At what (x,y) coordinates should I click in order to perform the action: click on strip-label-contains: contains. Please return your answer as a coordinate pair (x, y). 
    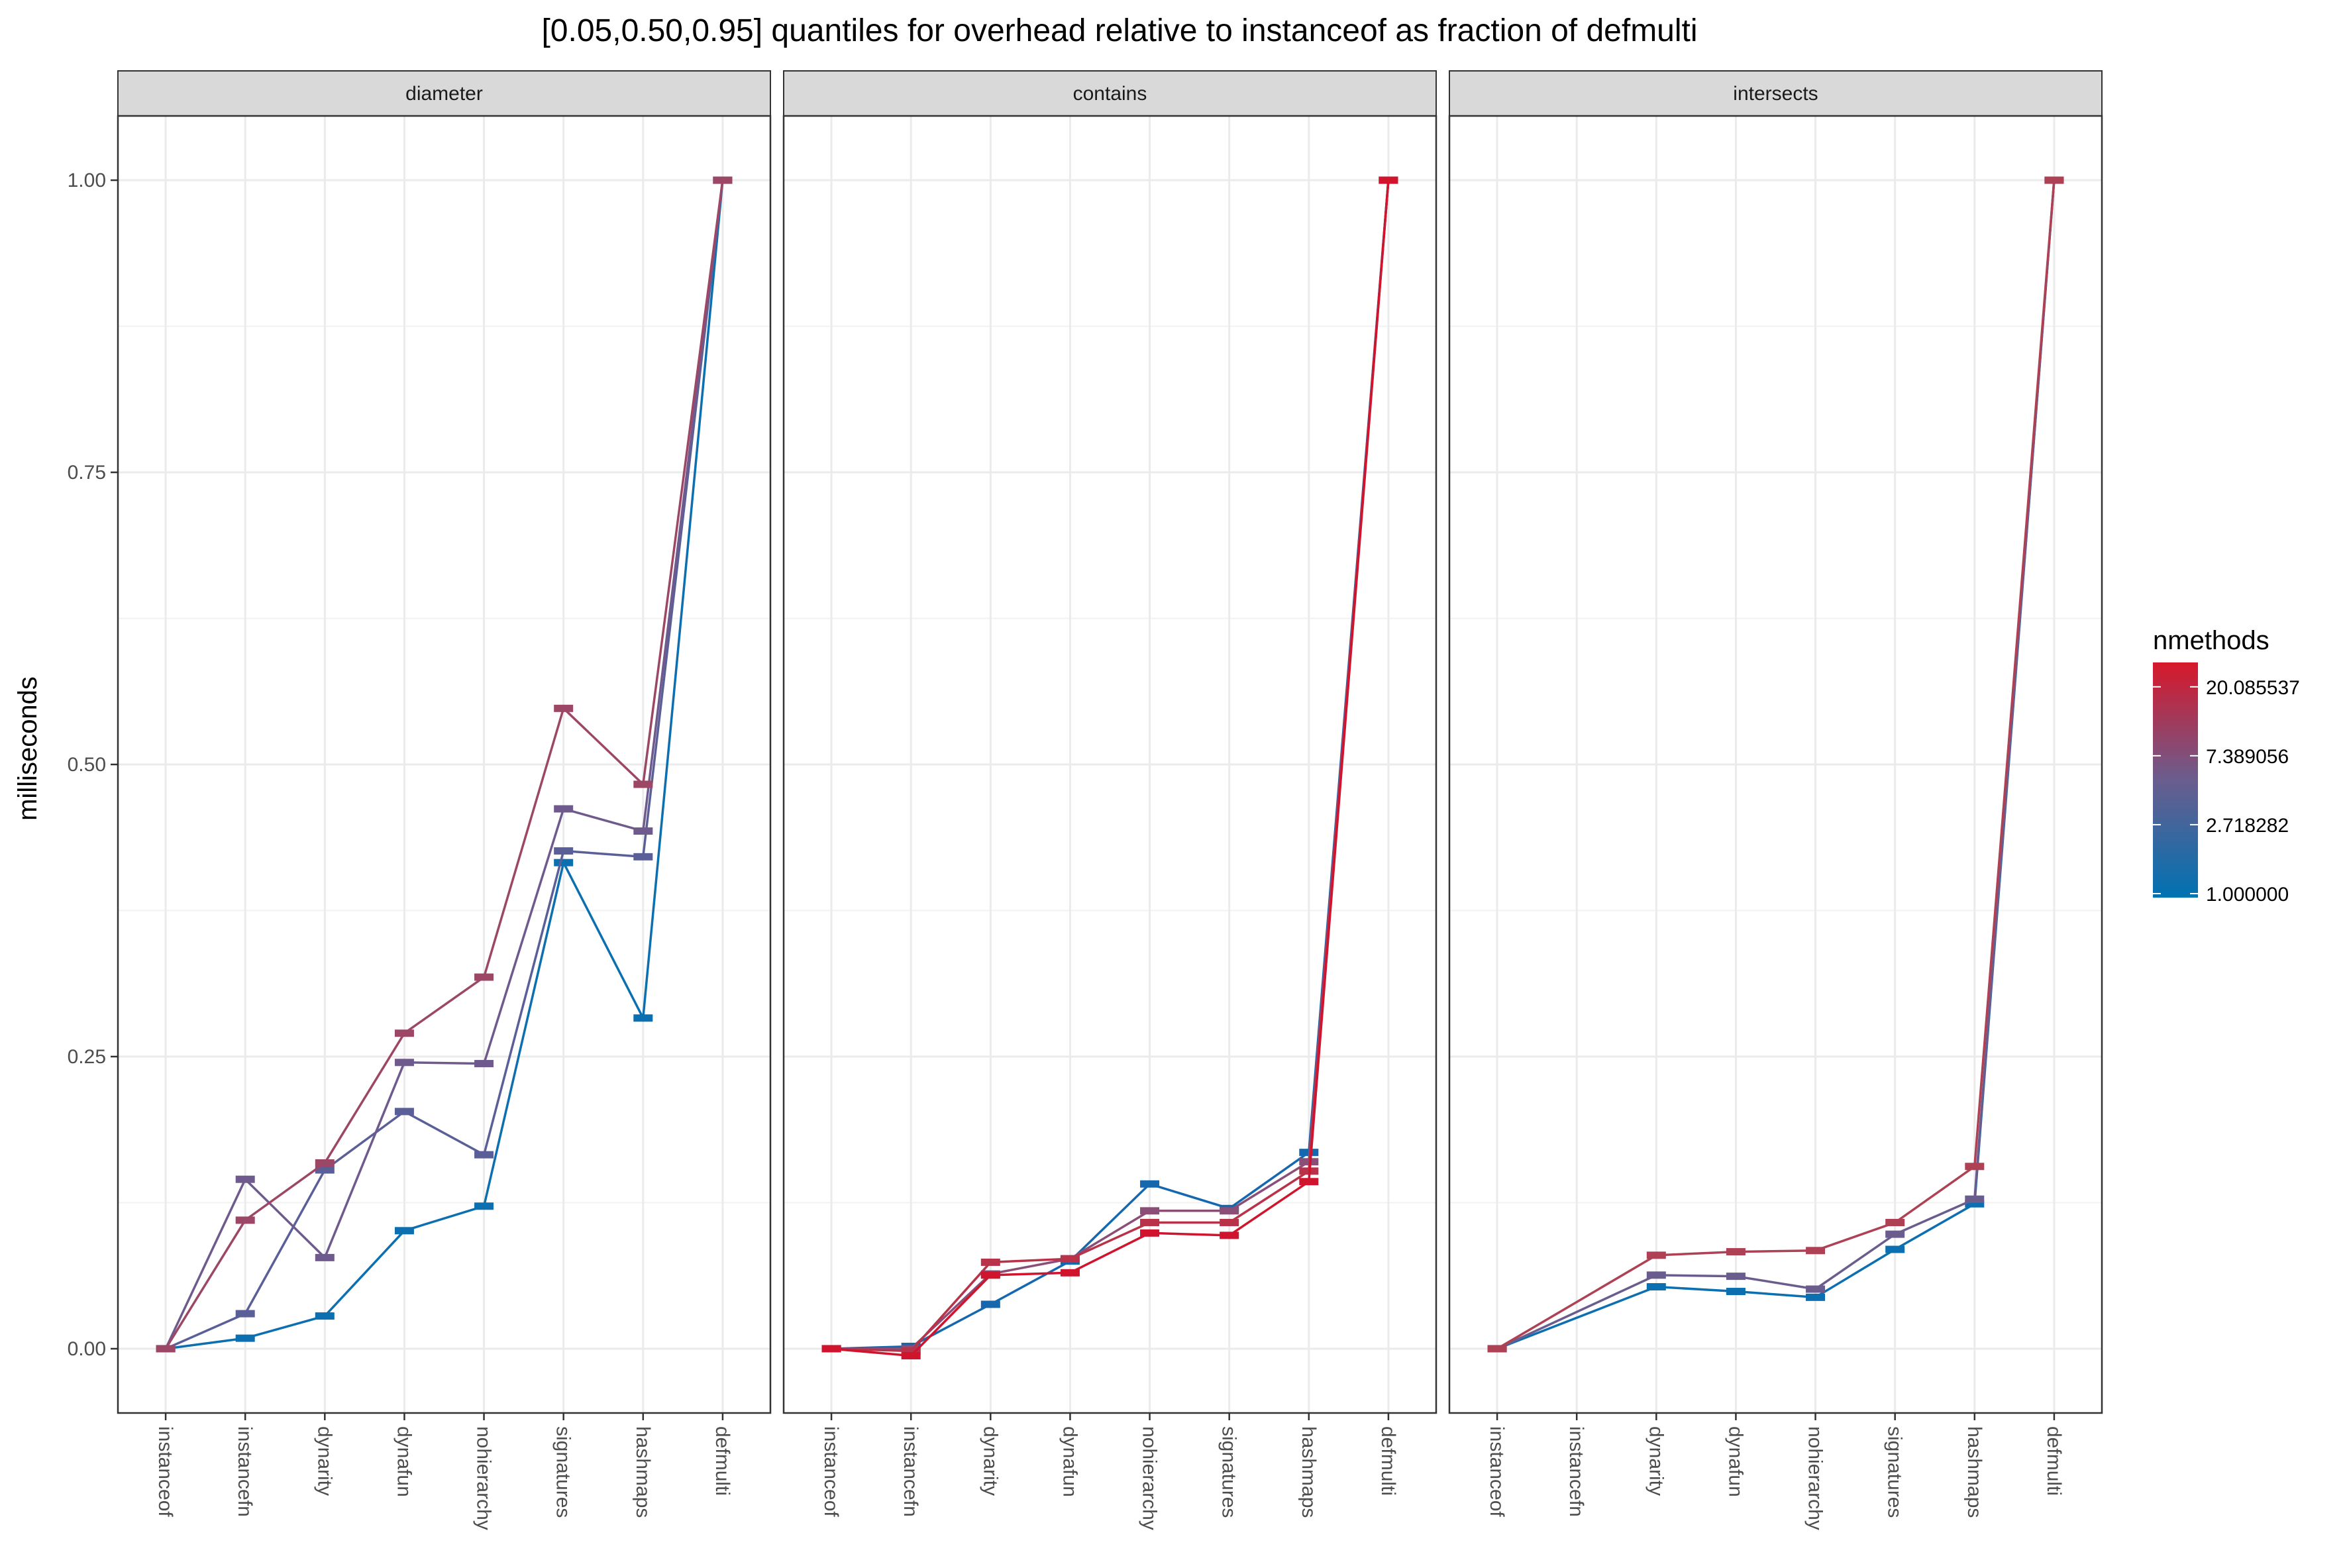
    Looking at the image, I should click on (1110, 94).